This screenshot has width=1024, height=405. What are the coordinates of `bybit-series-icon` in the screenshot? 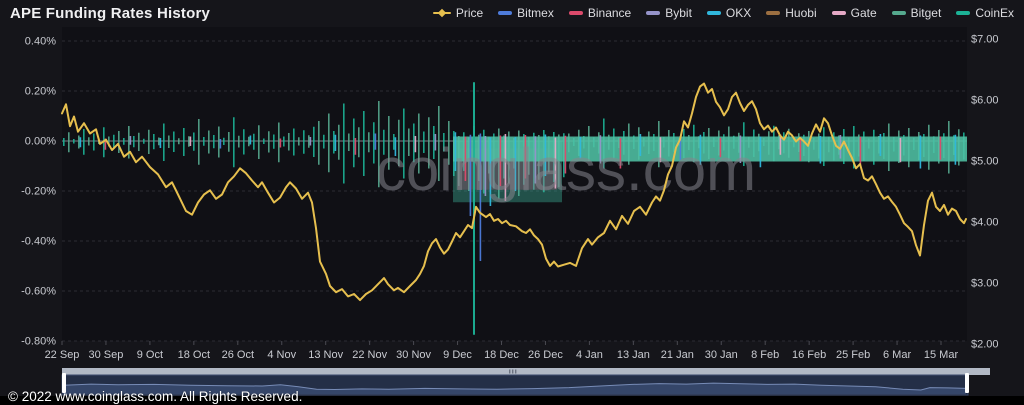 It's located at (653, 13).